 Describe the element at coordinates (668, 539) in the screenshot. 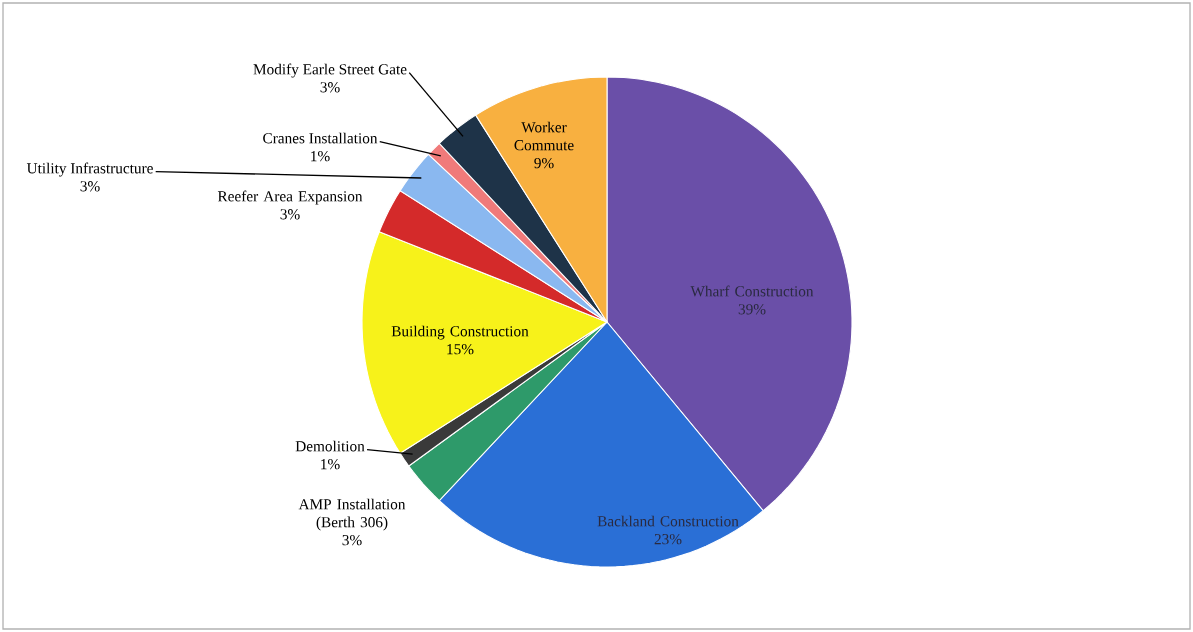

I see `data-label: 23%` at that location.